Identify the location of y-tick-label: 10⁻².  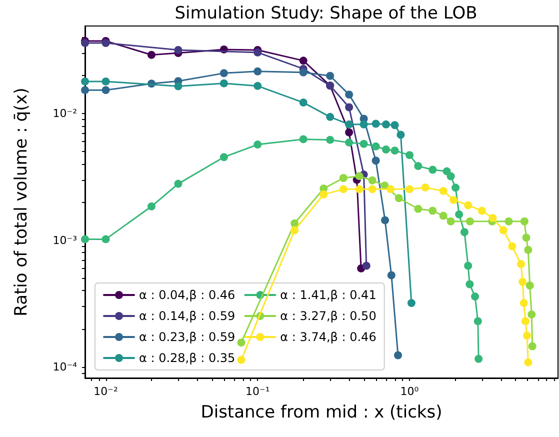
(64, 113).